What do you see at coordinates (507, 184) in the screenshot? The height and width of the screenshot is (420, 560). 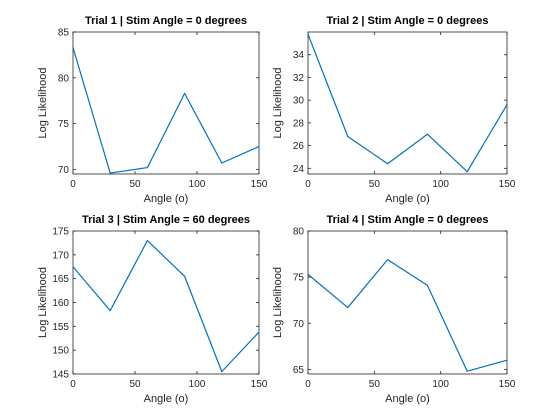 I see `subplot-2-xtick-label: 150` at bounding box center [507, 184].